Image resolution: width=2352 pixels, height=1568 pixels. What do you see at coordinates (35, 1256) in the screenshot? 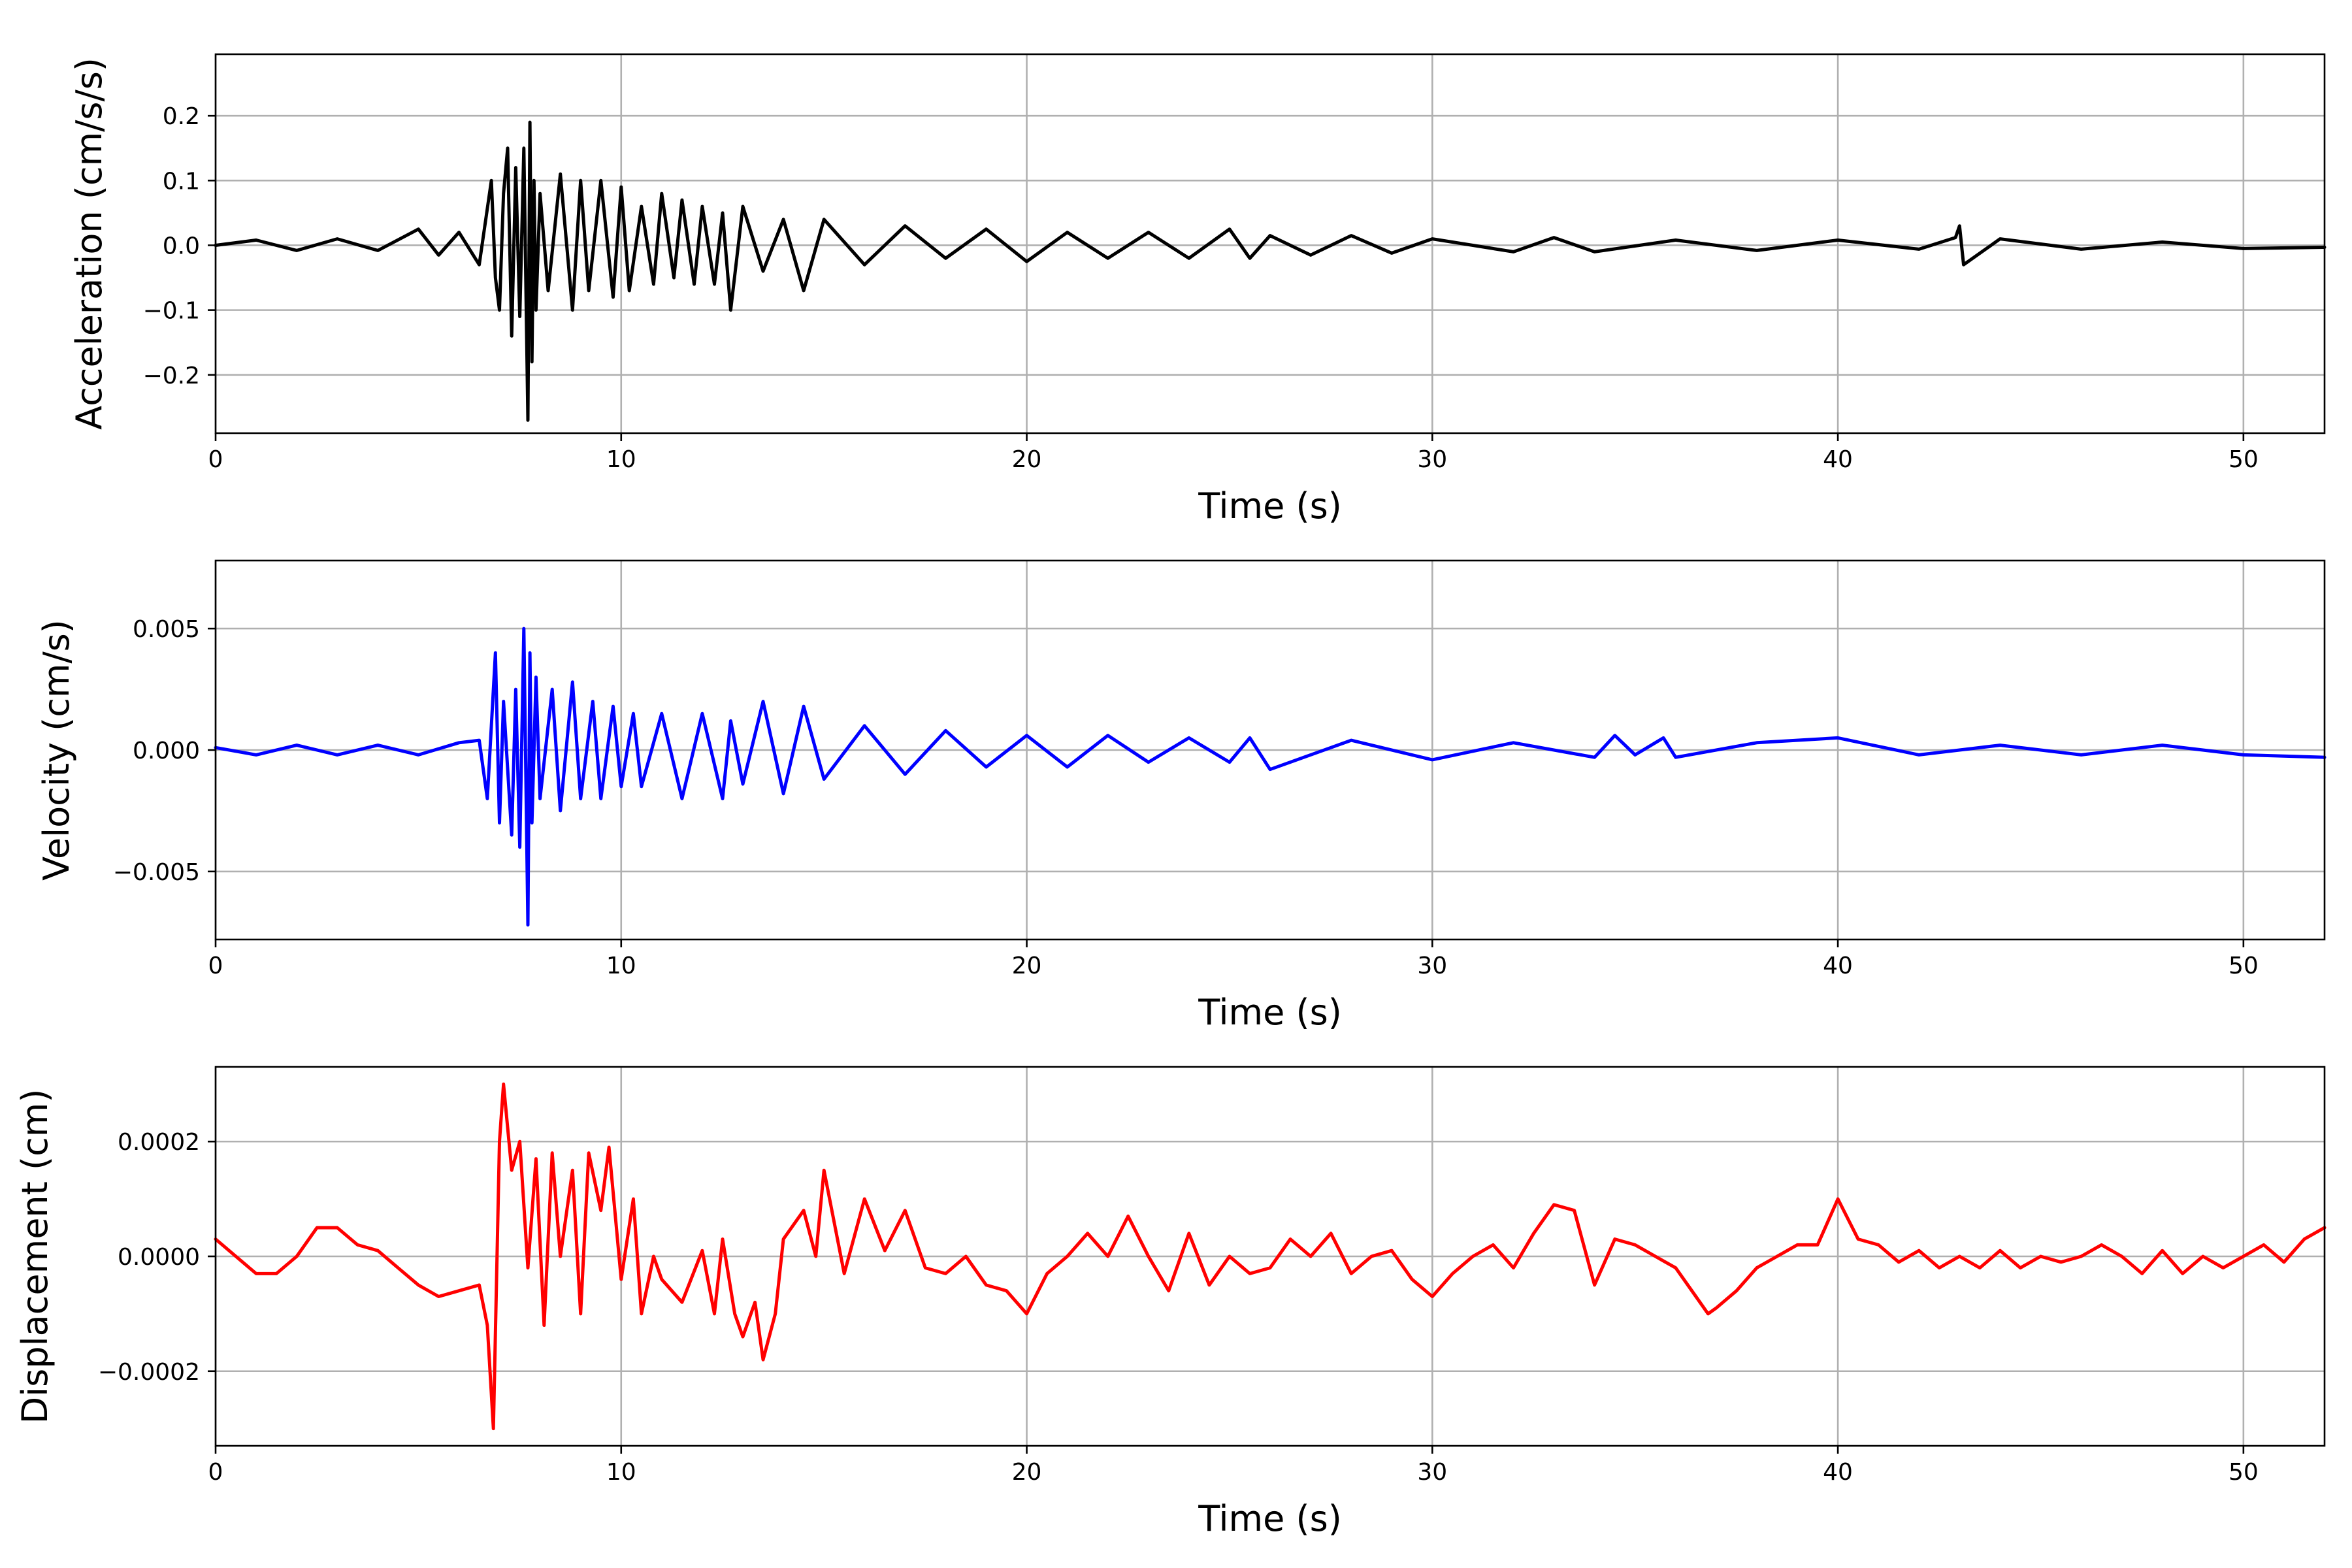
I see `y-axis-label: Displacement (cm)` at bounding box center [35, 1256].